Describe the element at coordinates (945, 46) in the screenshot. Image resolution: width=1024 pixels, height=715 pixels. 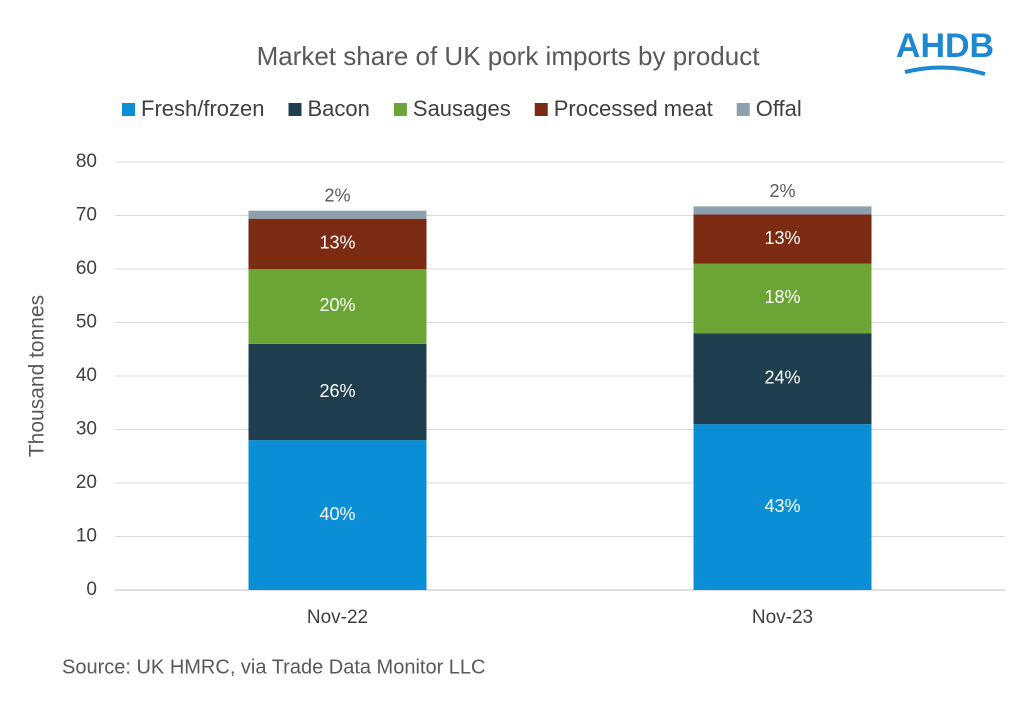
I see `logo: AHDB` at that location.